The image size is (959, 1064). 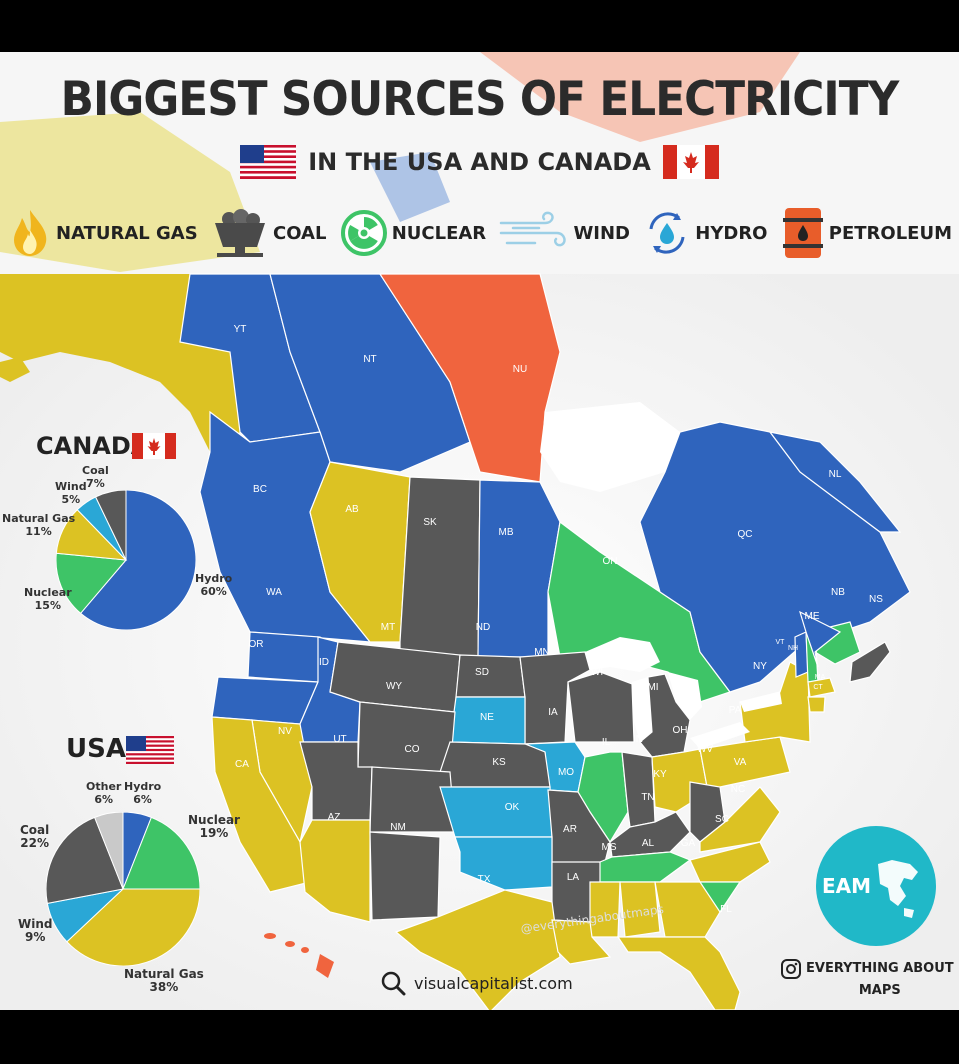 What do you see at coordinates (133, 927) in the screenshot?
I see `pie-slice-natural-gas` at bounding box center [133, 927].